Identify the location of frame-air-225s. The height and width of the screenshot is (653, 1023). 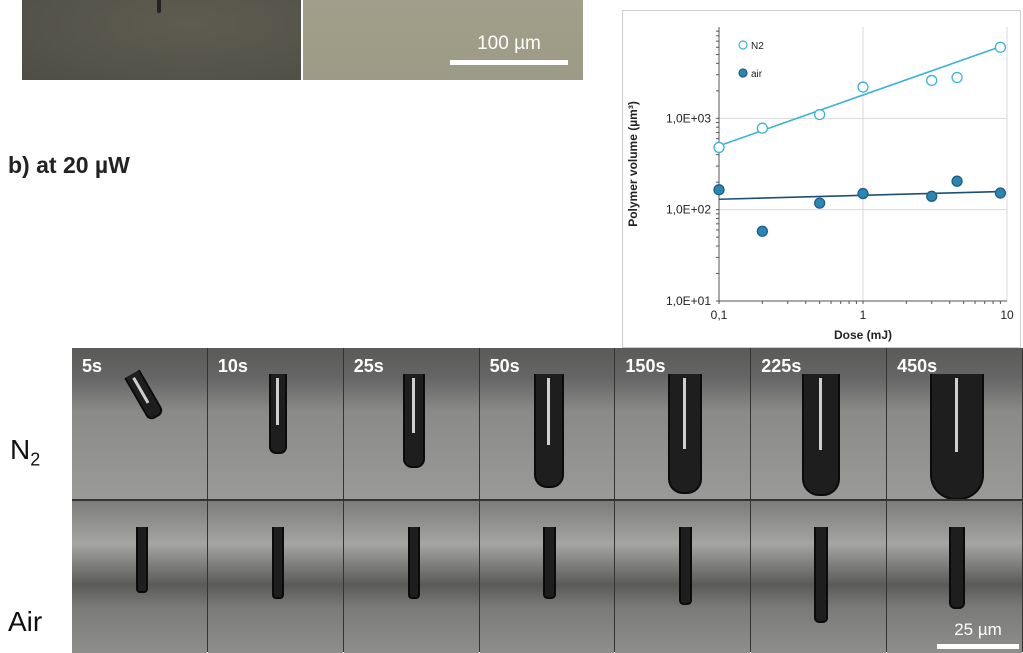
(819, 577).